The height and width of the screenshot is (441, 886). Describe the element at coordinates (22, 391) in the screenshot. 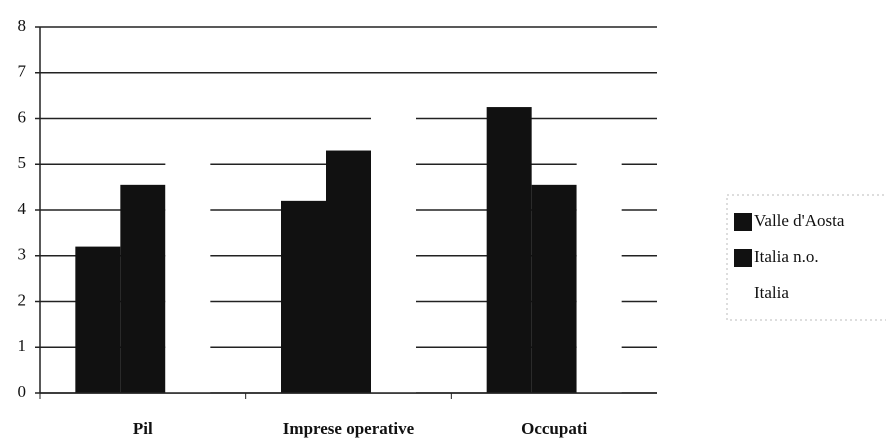

I see `y-tick-label: 0` at that location.